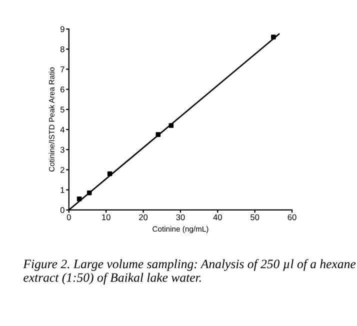  What do you see at coordinates (62, 149) in the screenshot?
I see `y-tick-label: 3` at bounding box center [62, 149].